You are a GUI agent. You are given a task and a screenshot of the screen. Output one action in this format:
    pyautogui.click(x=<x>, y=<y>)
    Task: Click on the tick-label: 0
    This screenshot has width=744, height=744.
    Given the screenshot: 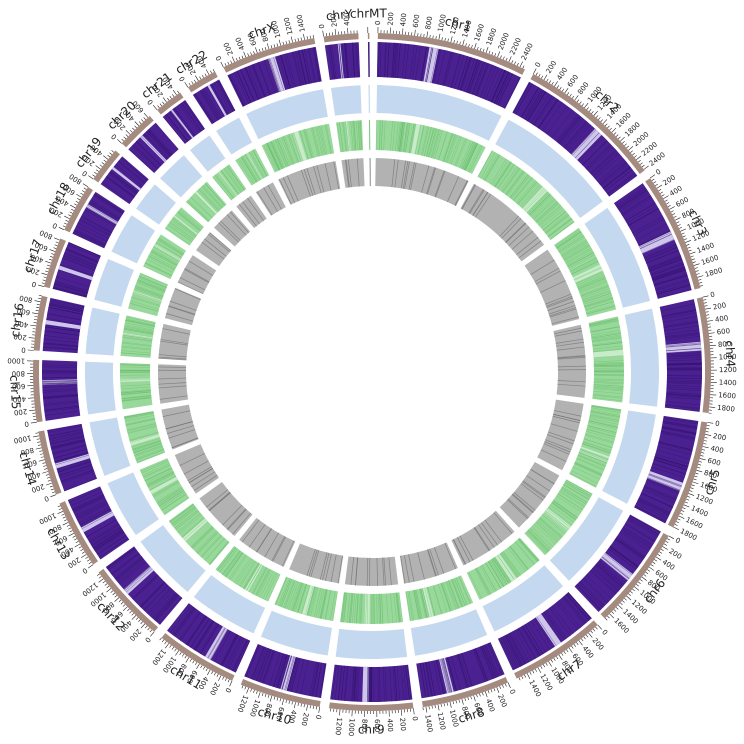 What is the action you would take?
    pyautogui.click(x=538, y=65)
    